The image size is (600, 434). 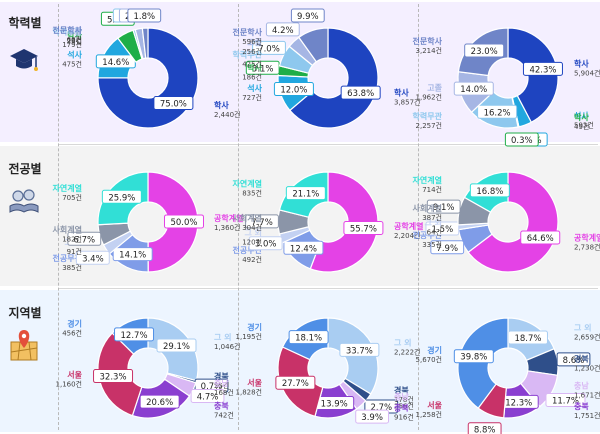 What do you see at coordinates (247, 183) in the screenshot?
I see `series-name-major-2-자연계열: 자연계열` at bounding box center [247, 183].